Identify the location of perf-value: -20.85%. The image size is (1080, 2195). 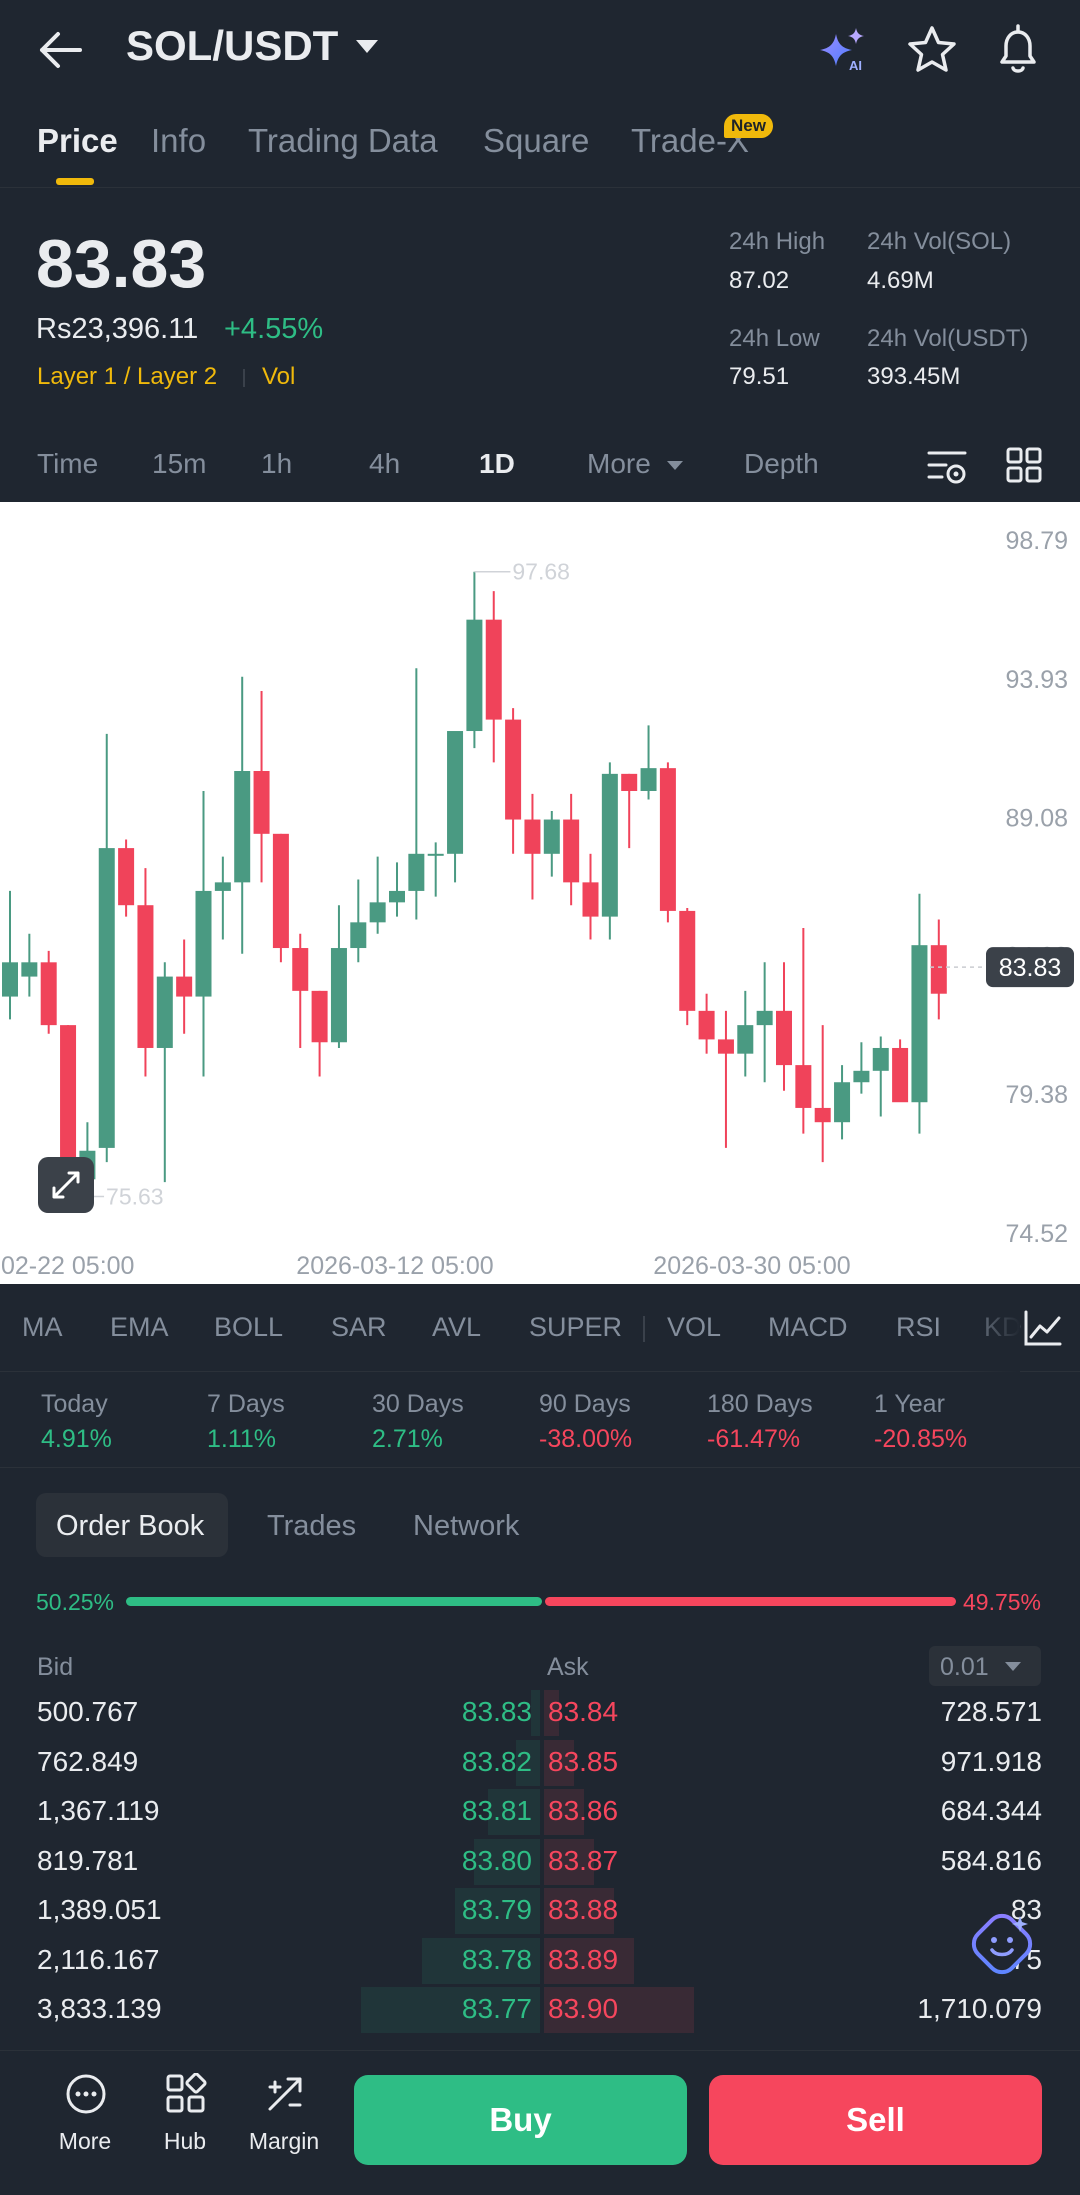
(921, 1439).